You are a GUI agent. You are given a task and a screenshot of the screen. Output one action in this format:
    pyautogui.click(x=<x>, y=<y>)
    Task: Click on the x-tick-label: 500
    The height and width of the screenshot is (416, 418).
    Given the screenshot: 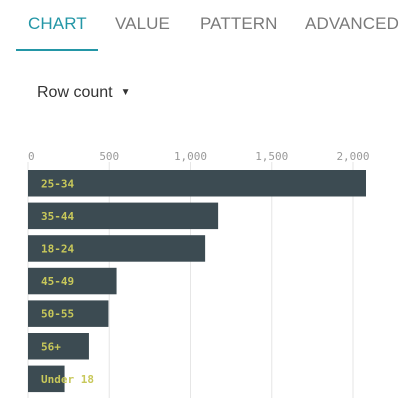 What is the action you would take?
    pyautogui.click(x=109, y=156)
    